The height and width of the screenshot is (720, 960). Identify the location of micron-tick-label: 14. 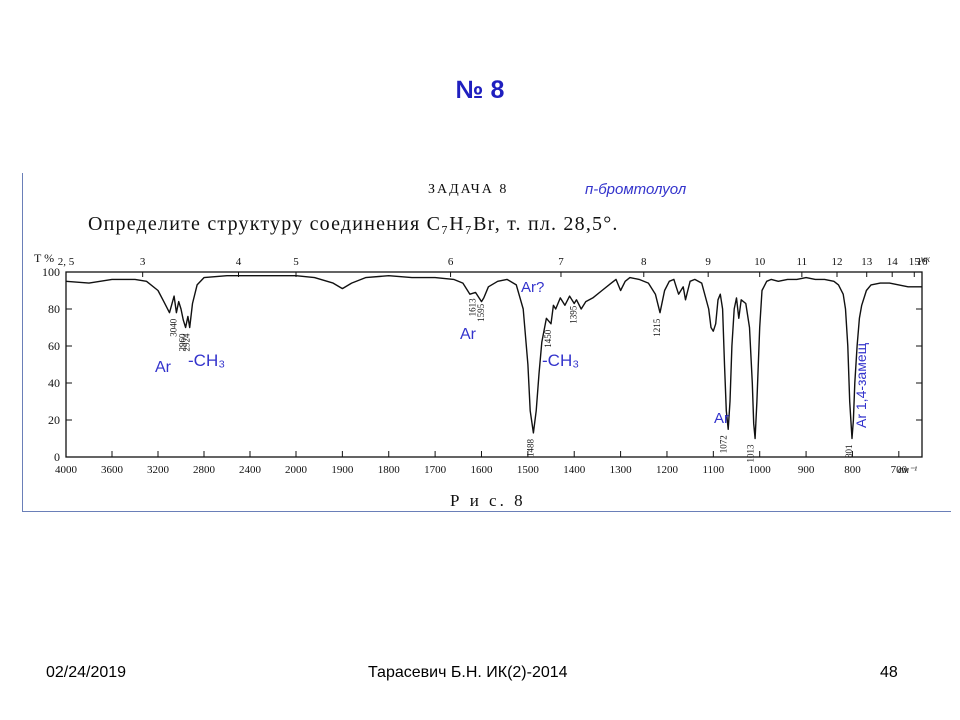
(893, 262).